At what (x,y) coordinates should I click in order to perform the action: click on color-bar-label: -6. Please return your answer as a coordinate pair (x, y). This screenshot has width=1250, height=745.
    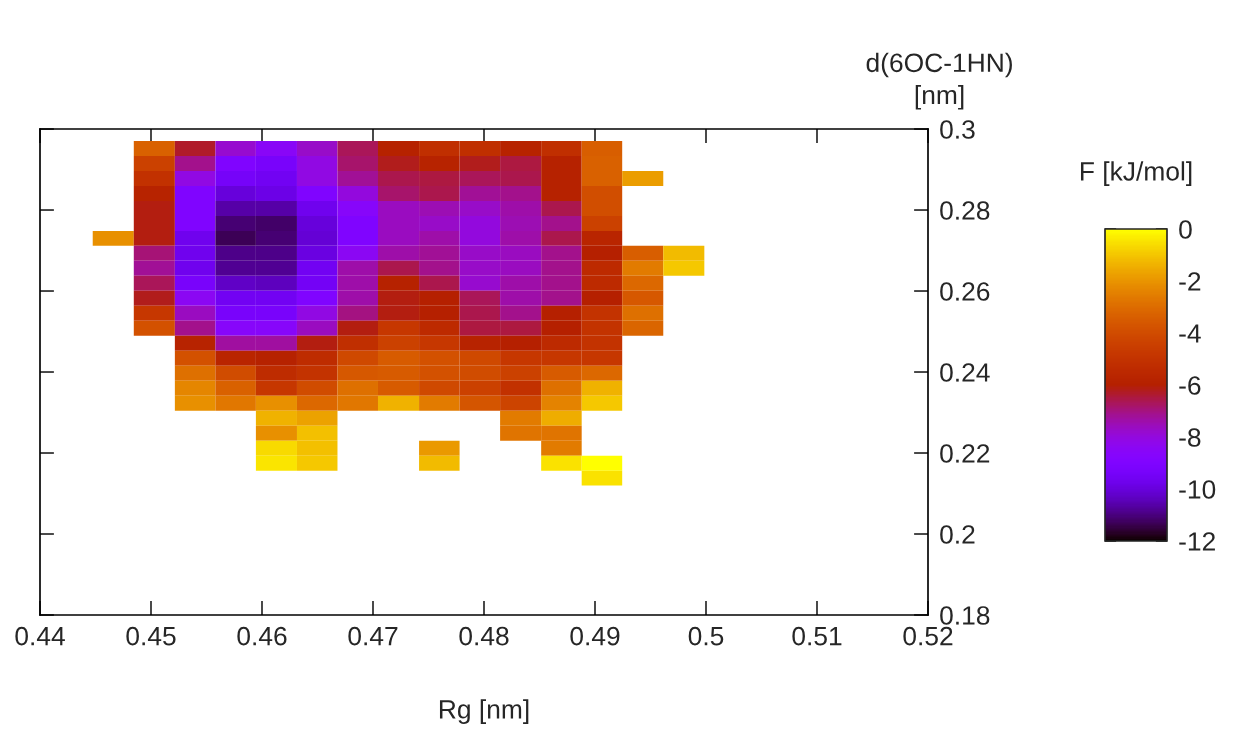
    Looking at the image, I should click on (1190, 385).